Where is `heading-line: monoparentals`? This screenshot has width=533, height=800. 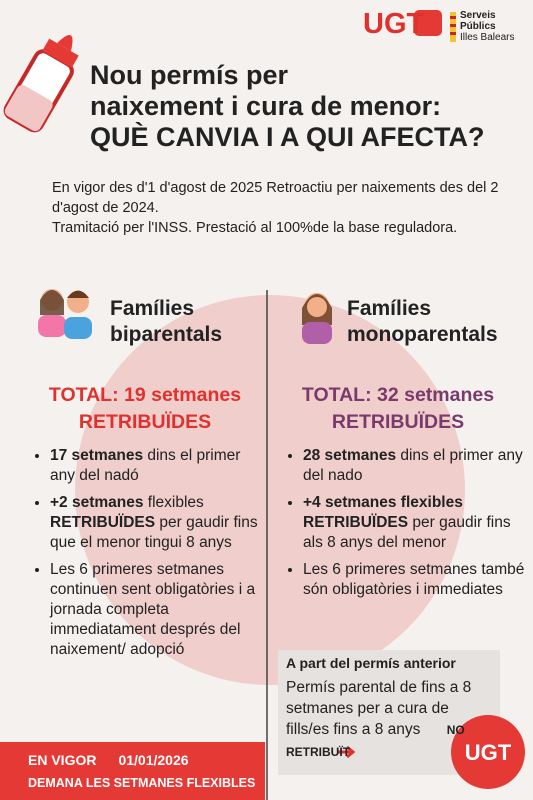 heading-line: monoparentals is located at coordinates (422, 334).